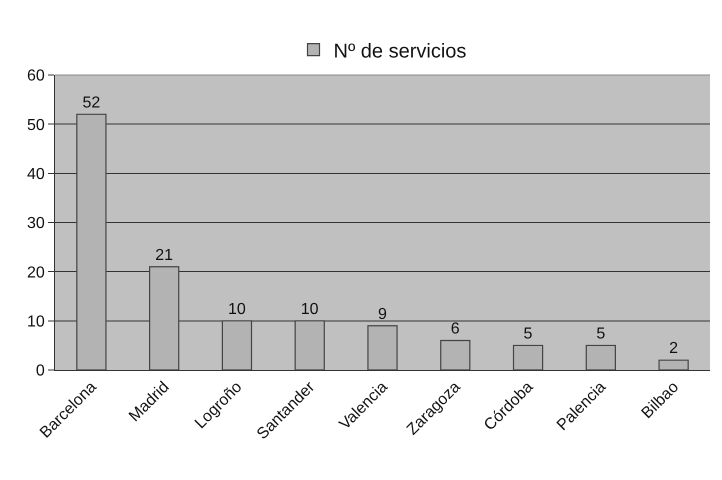 This screenshot has width=722, height=480. I want to click on data-label: 52, so click(91, 103).